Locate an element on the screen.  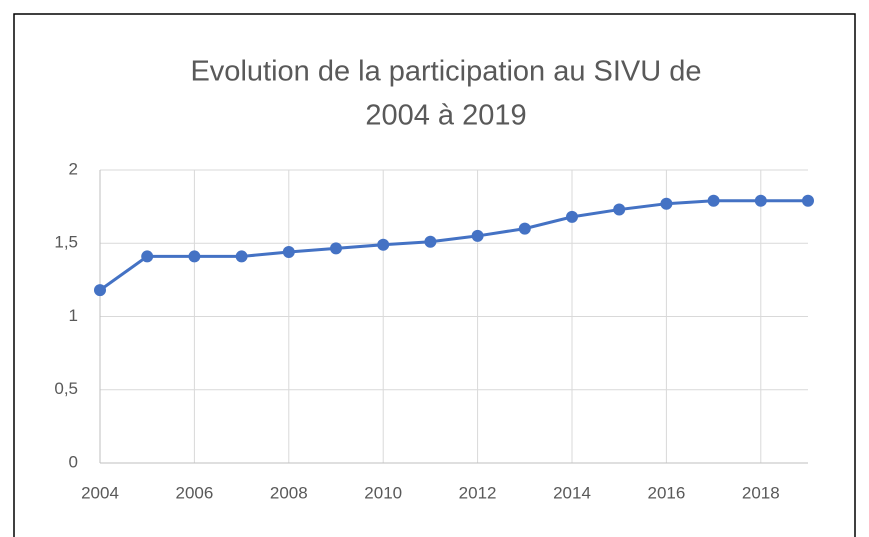
x-tick-label: 2012 is located at coordinates (478, 492).